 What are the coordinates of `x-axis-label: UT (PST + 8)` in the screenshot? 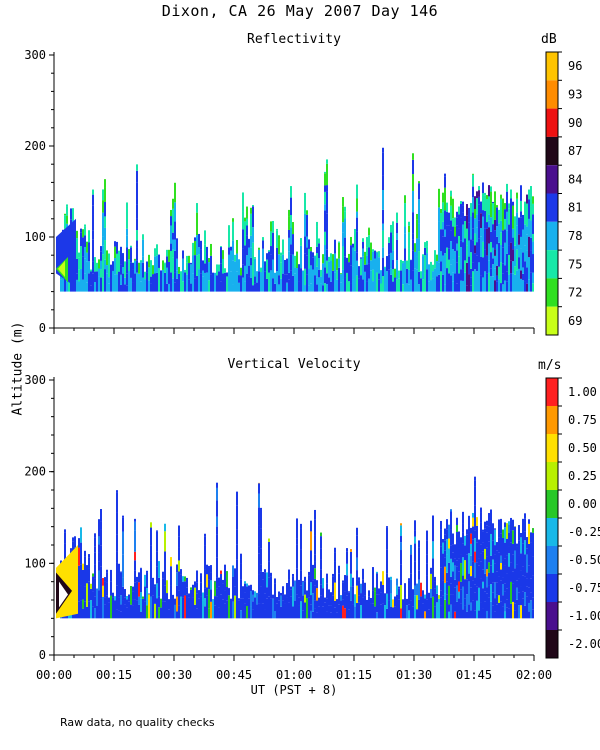 It's located at (294, 690).